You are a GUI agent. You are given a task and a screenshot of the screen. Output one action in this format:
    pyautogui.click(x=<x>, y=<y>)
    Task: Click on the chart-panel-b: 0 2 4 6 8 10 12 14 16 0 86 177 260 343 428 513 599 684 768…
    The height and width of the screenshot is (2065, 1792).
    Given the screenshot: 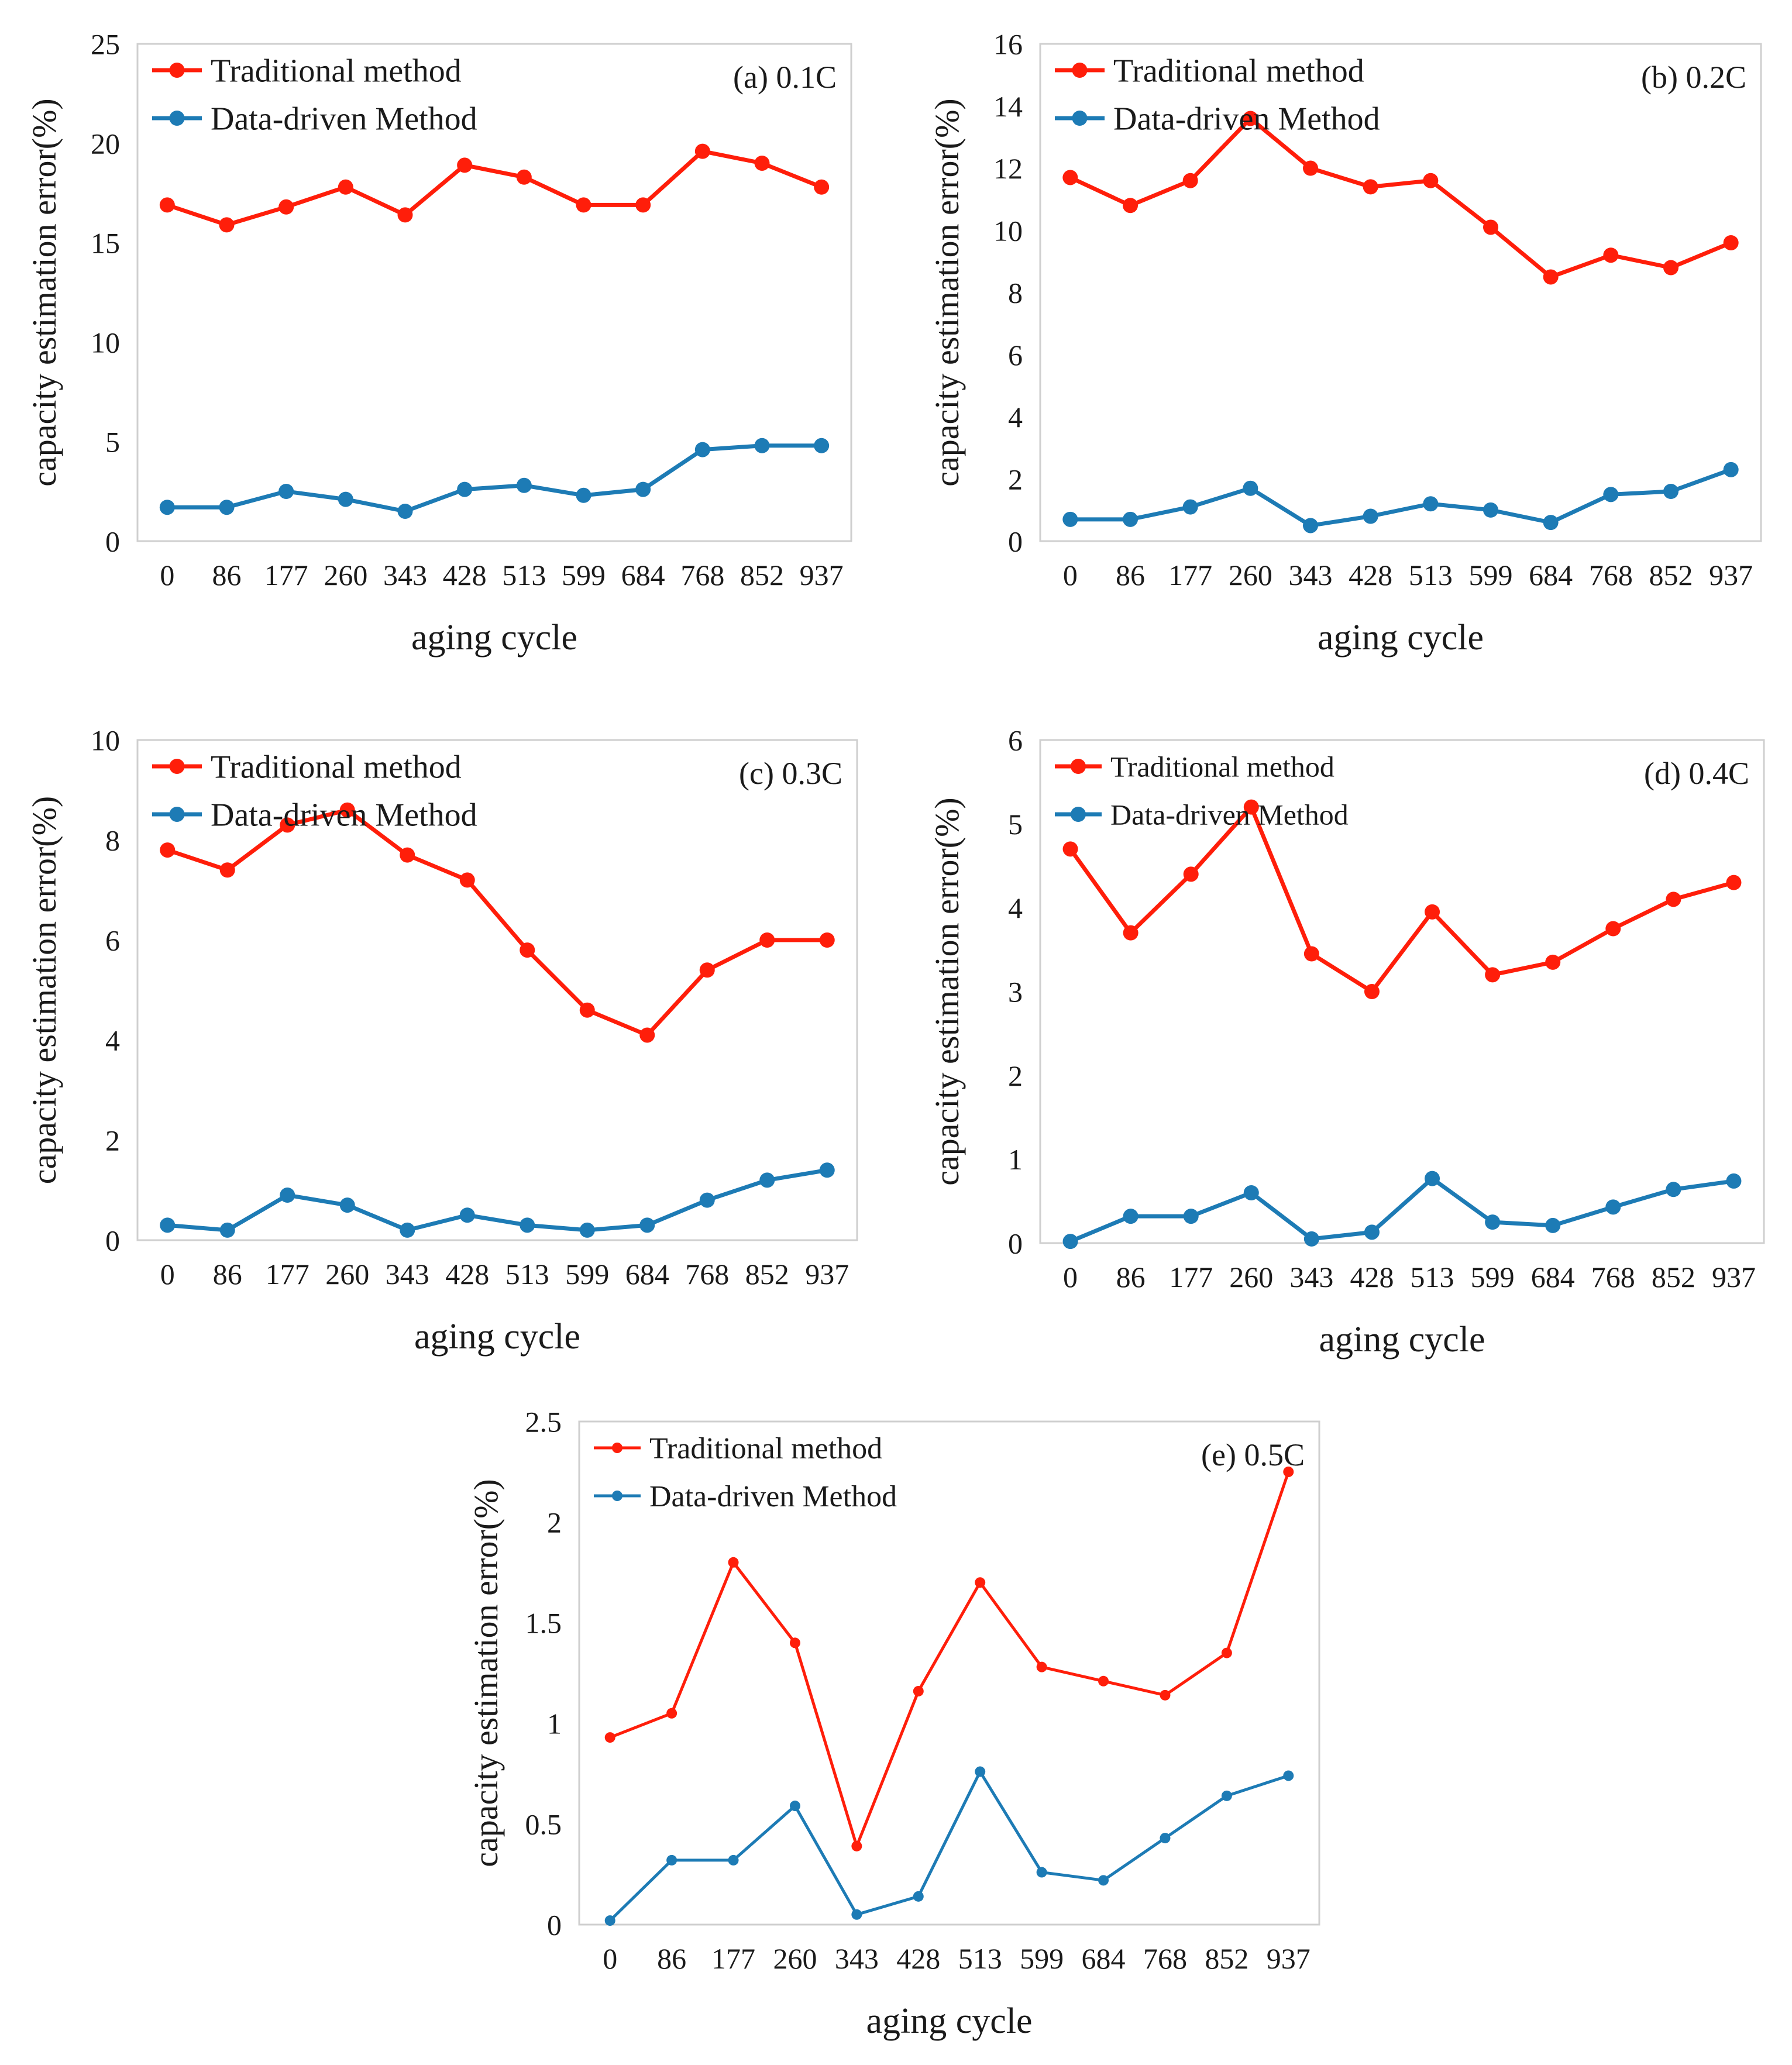 What is the action you would take?
    pyautogui.click(x=1345, y=343)
    